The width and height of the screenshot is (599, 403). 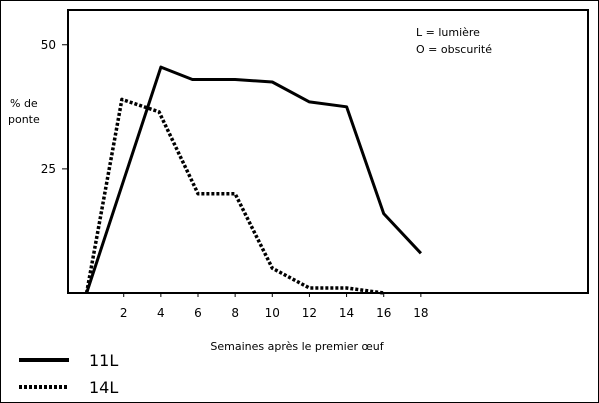 What do you see at coordinates (103, 360) in the screenshot?
I see `legend-label-11L: 11L` at bounding box center [103, 360].